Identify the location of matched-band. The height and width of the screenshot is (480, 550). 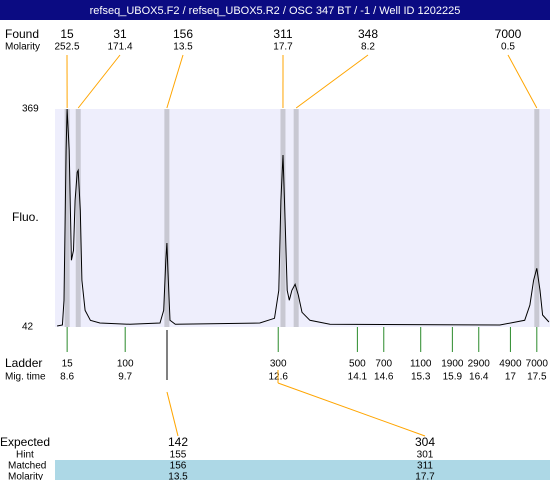
(302, 470).